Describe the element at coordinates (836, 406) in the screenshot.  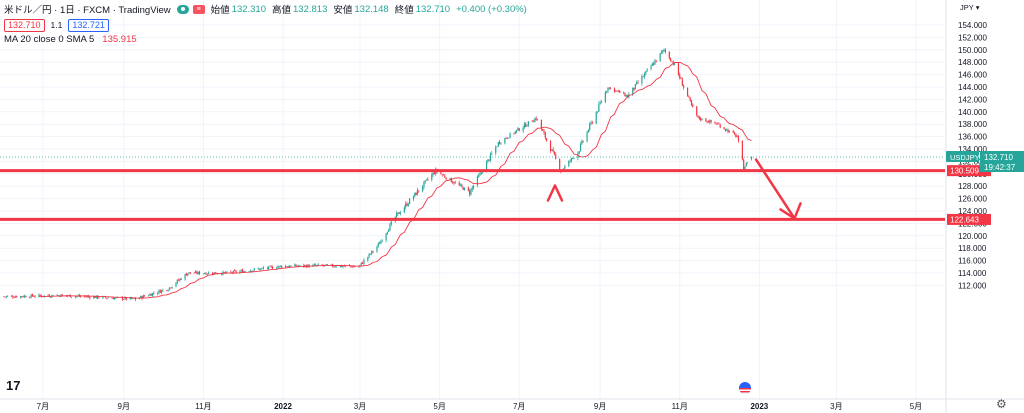
I see `time-tick-label: 3月` at that location.